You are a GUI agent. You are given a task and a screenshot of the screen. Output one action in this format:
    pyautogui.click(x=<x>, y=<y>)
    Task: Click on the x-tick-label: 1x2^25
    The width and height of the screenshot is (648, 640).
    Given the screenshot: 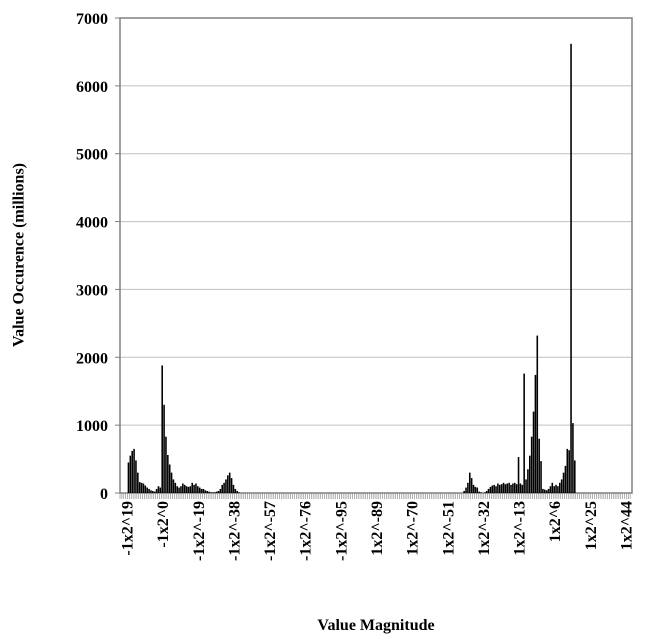 What is the action you would take?
    pyautogui.click(x=591, y=525)
    